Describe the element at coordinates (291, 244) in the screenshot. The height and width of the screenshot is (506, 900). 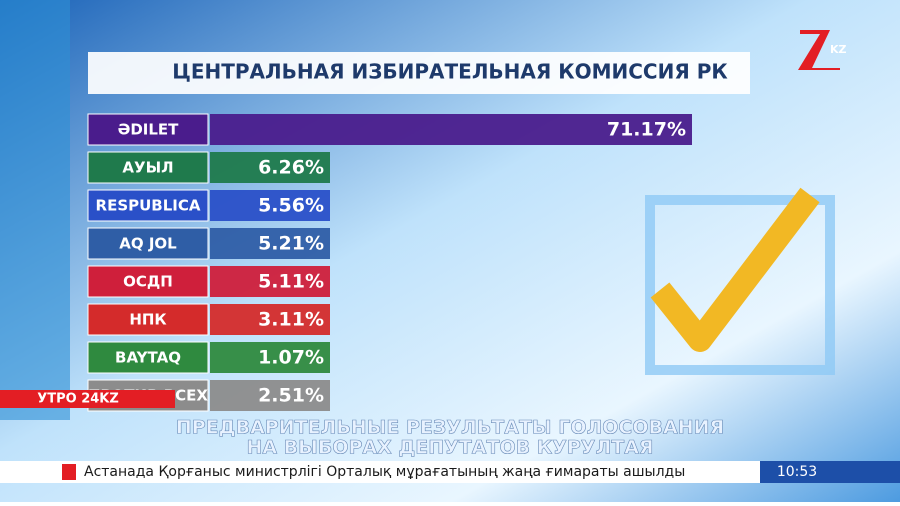
I see `value-label: 5.21%` at that location.